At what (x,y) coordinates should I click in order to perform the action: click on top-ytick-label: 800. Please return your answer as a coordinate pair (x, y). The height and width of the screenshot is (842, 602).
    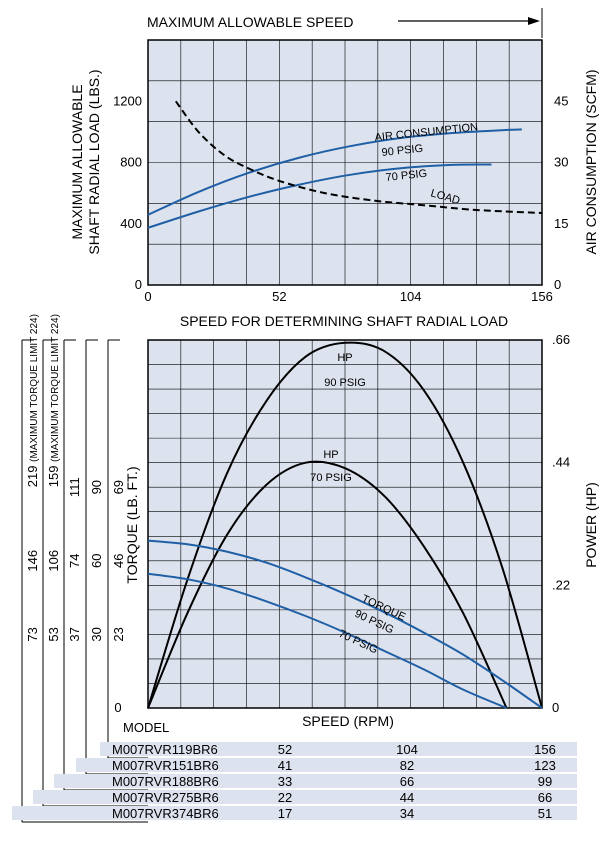
    Looking at the image, I should click on (131, 162).